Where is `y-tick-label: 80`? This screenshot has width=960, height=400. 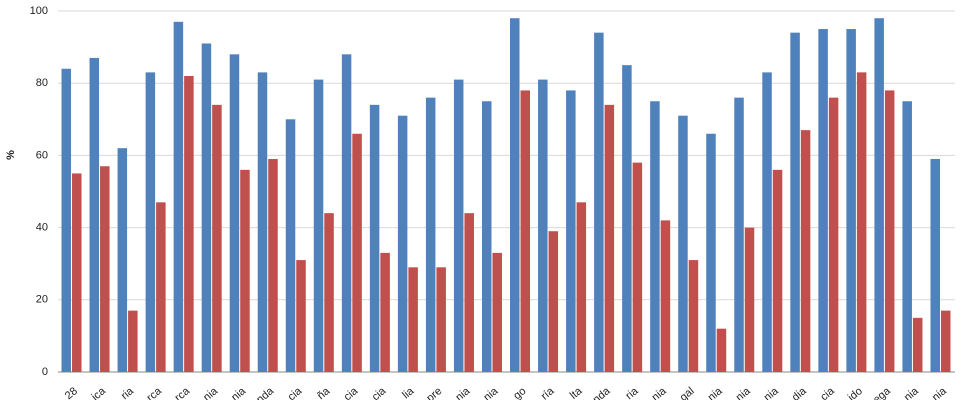 y-tick-label: 80 is located at coordinates (42, 83).